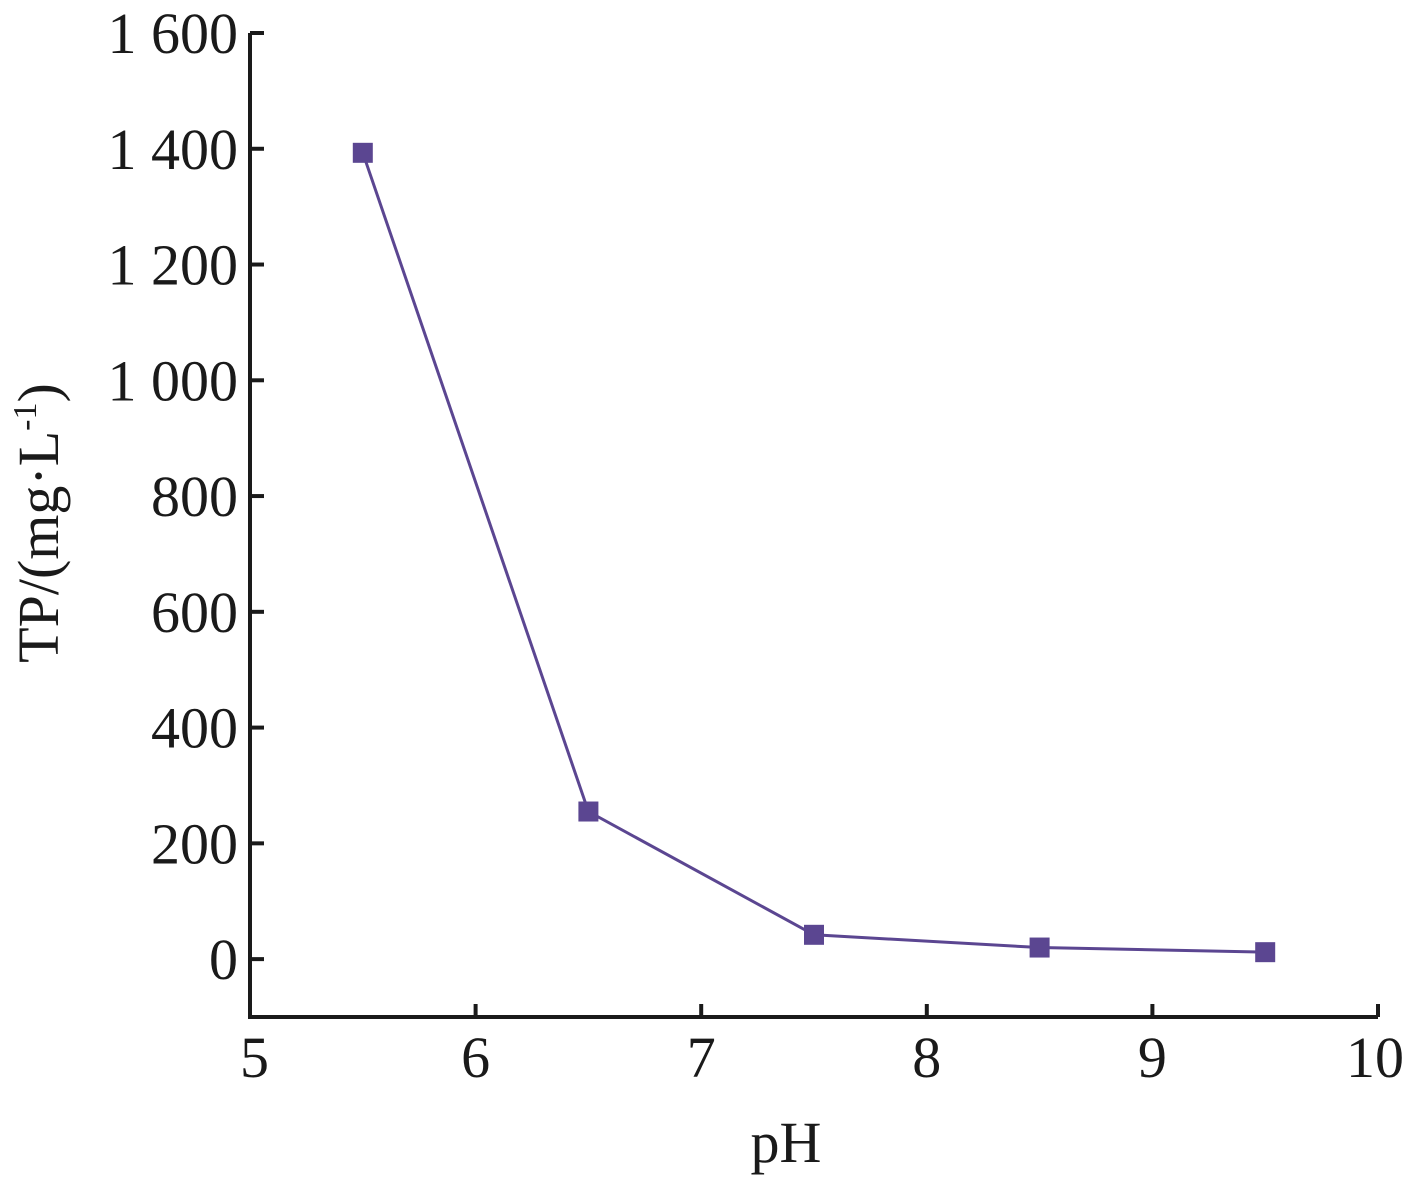 This screenshot has height=1181, width=1417. I want to click on y-tick-label: 1 000, so click(173, 380).